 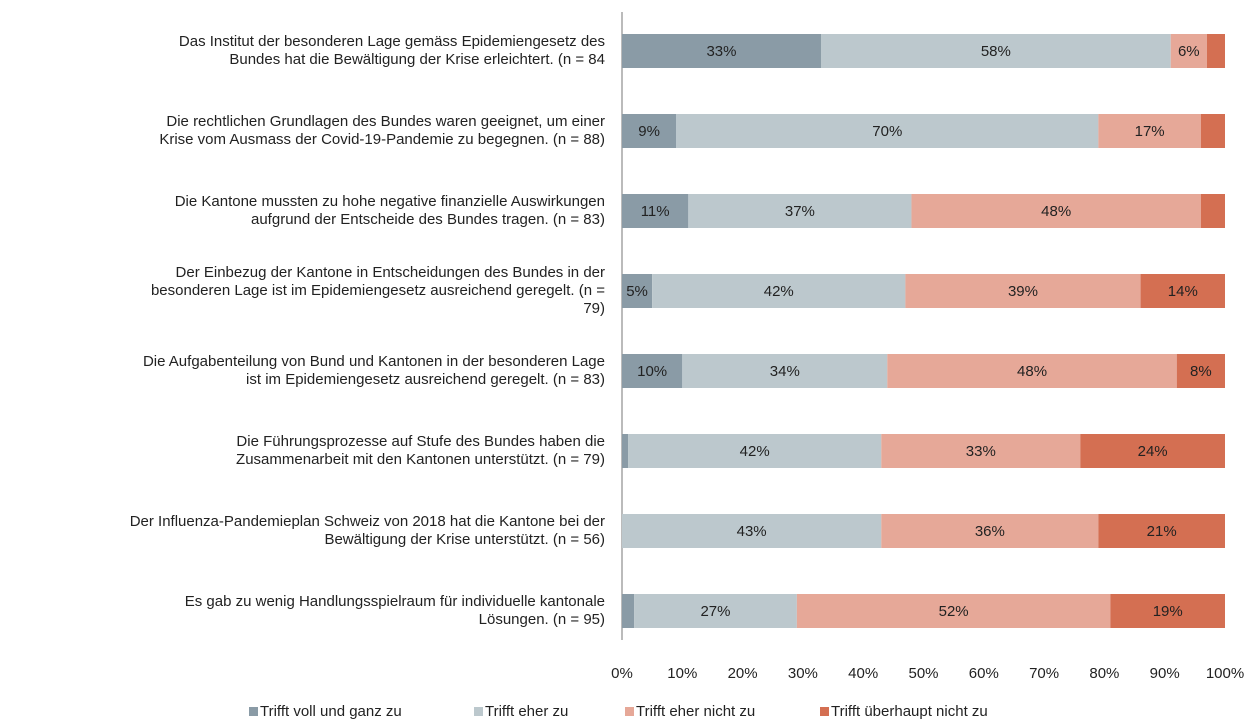 I want to click on data-label: 37%, so click(x=800, y=211).